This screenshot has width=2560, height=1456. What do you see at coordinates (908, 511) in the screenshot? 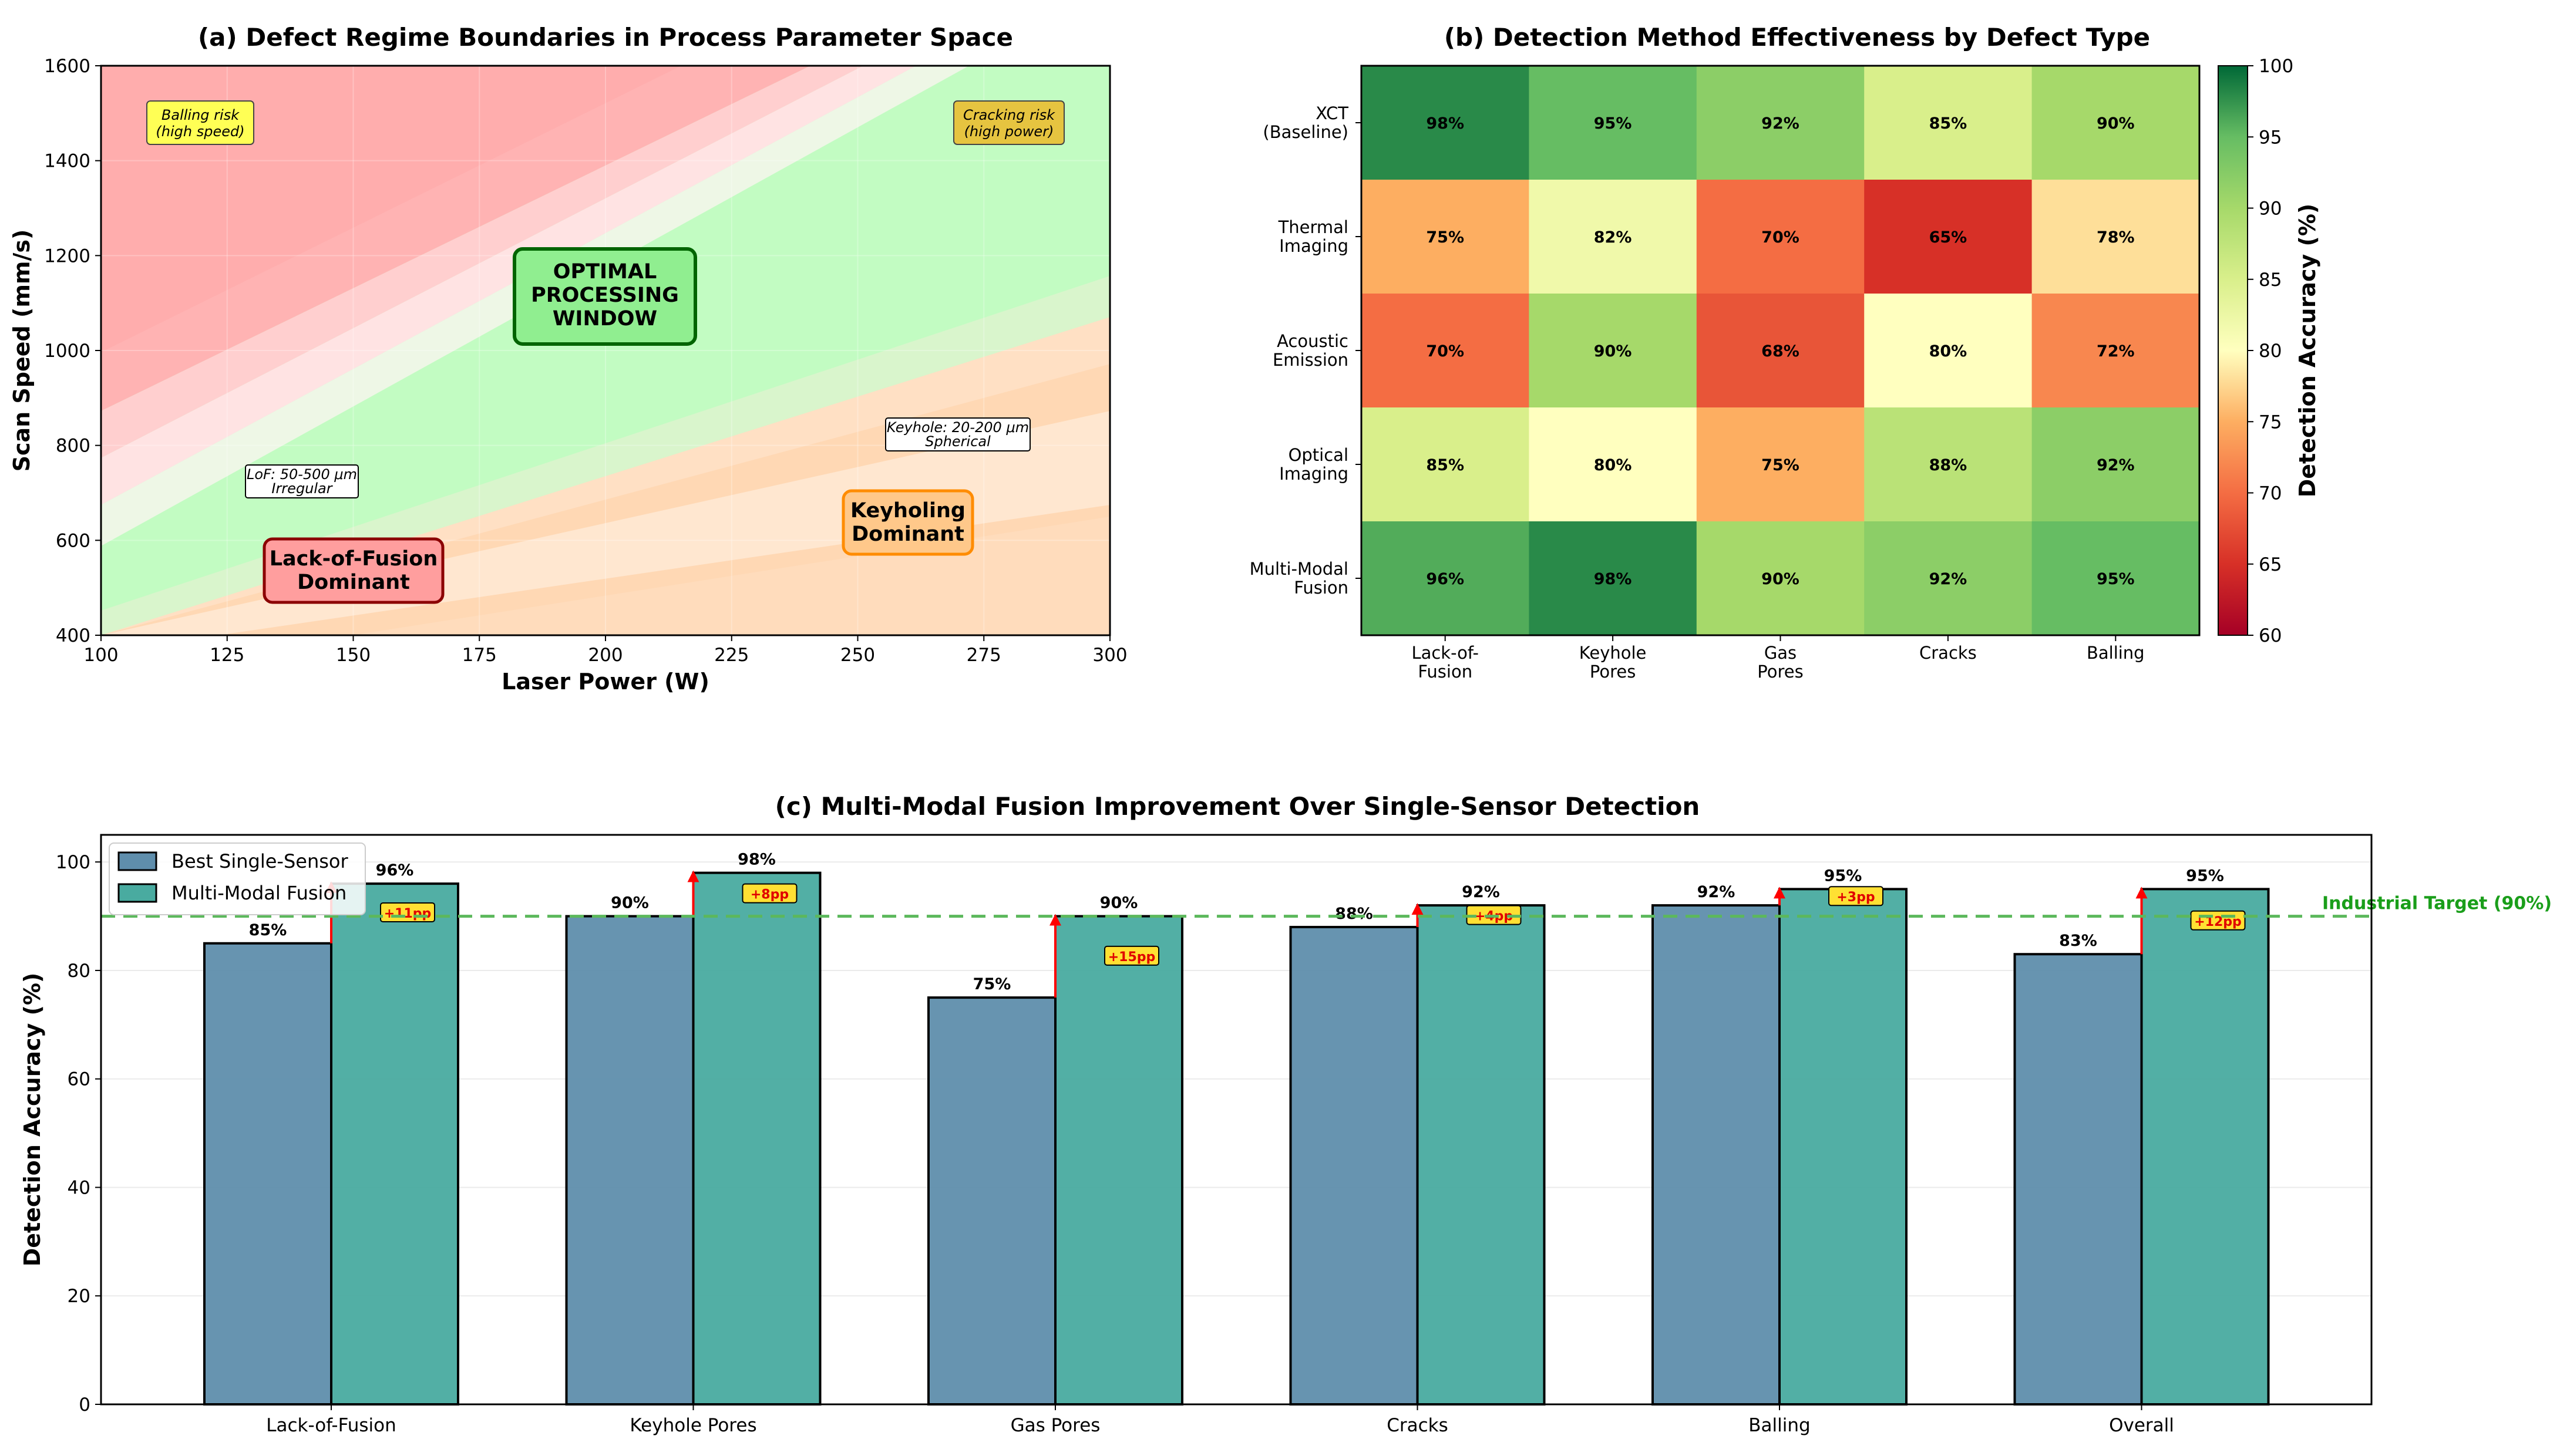
I see `svg-text: Keyholing` at bounding box center [908, 511].